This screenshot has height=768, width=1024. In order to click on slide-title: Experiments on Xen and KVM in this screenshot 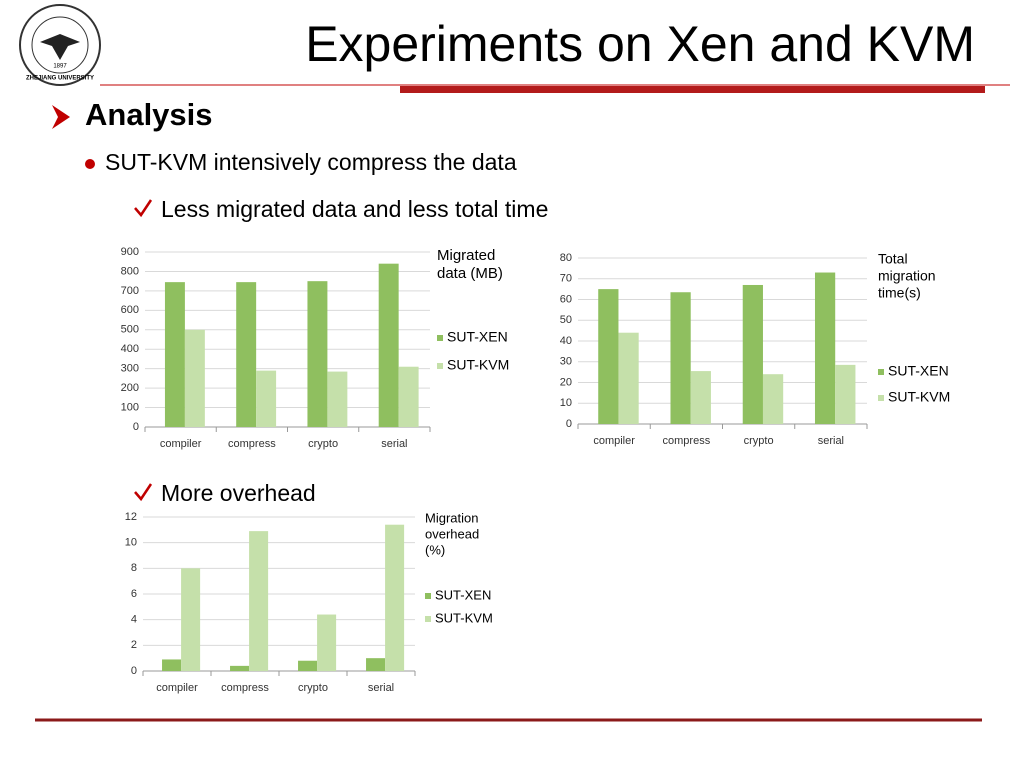, I will do `click(640, 44)`.